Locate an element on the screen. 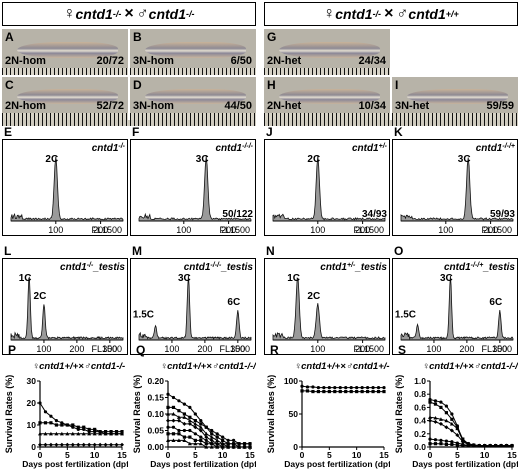 The width and height of the screenshot is (520, 471). y-tick-label: 10 is located at coordinates (32, 425).